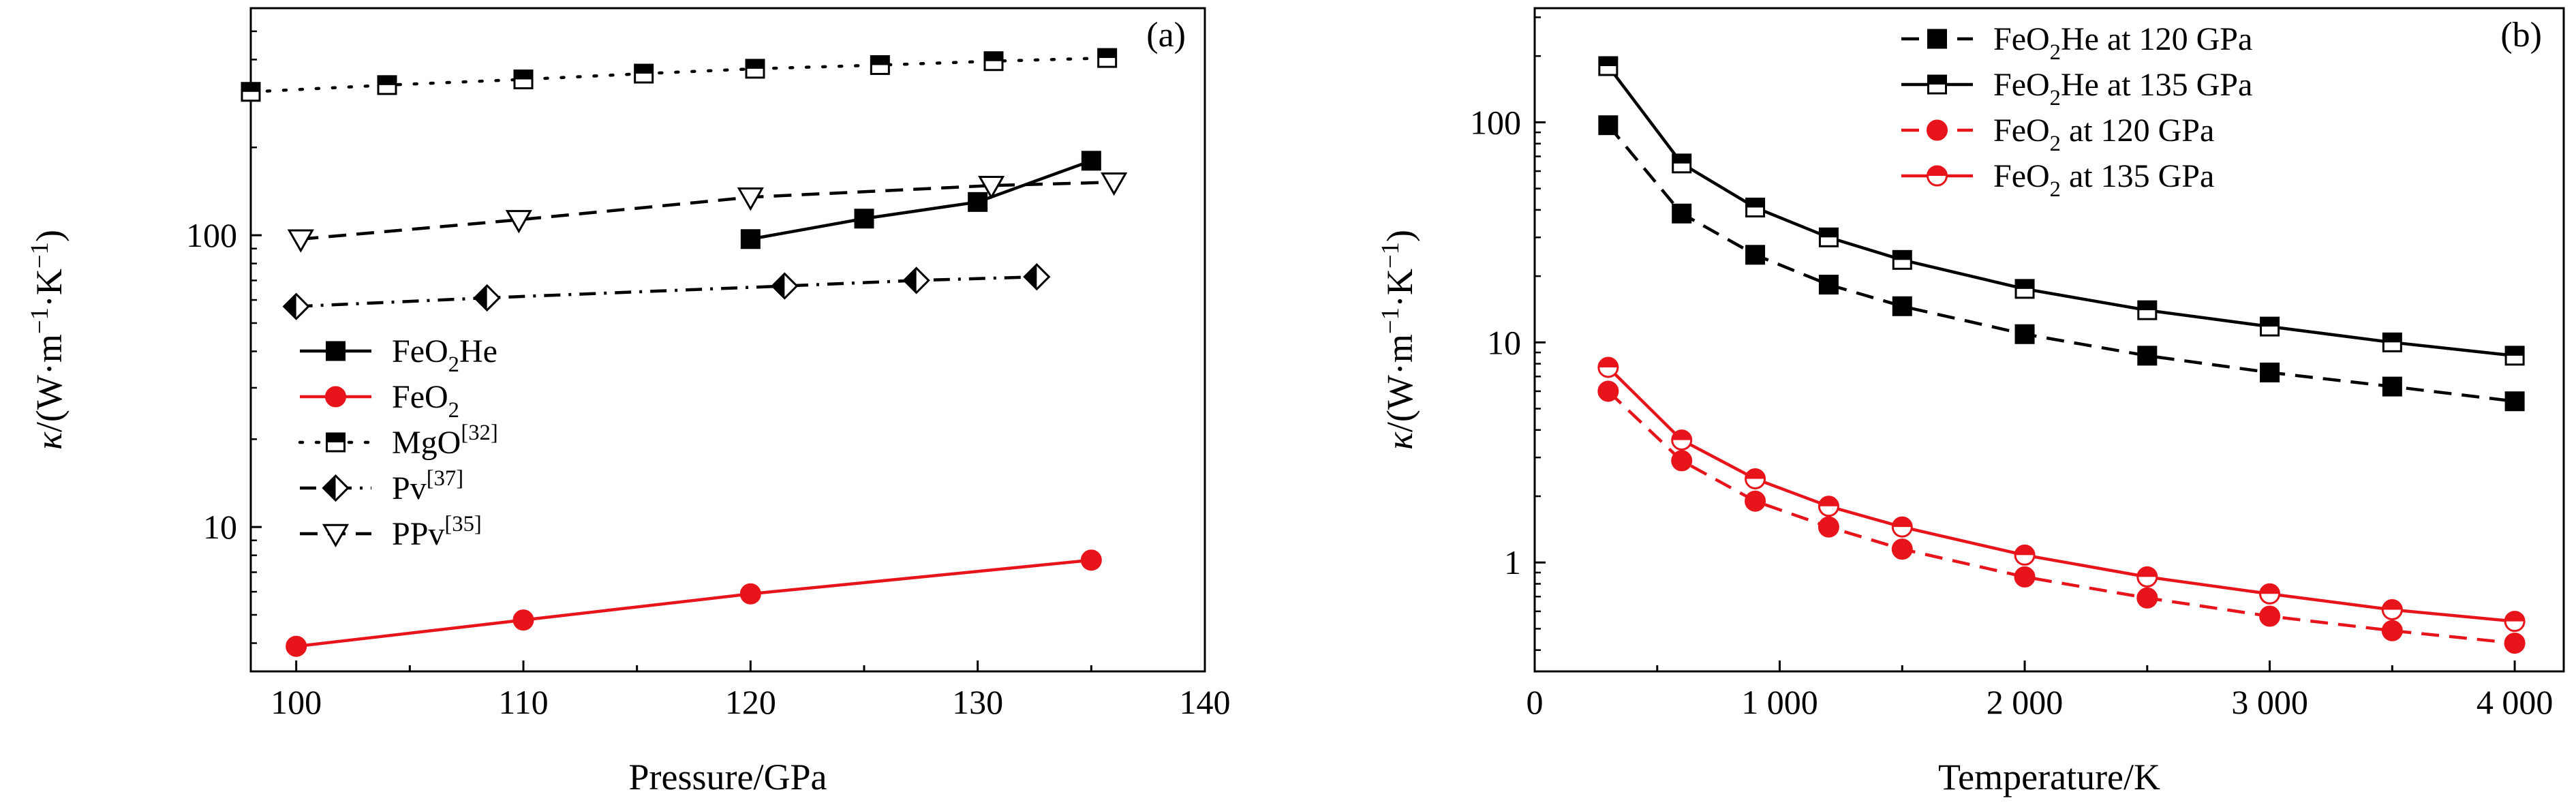 The image size is (2576, 805). I want to click on x-tick-label: 100, so click(296, 702).